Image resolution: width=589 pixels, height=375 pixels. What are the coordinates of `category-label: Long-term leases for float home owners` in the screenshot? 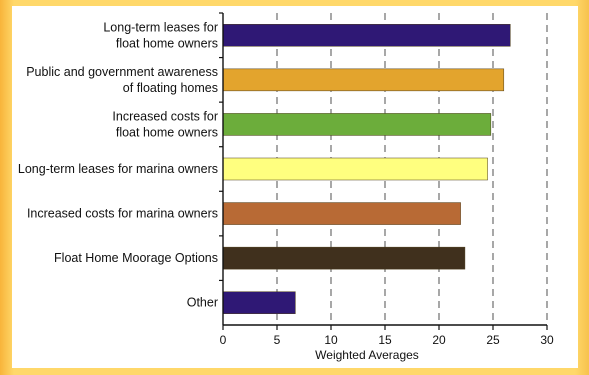 It's located at (160, 35).